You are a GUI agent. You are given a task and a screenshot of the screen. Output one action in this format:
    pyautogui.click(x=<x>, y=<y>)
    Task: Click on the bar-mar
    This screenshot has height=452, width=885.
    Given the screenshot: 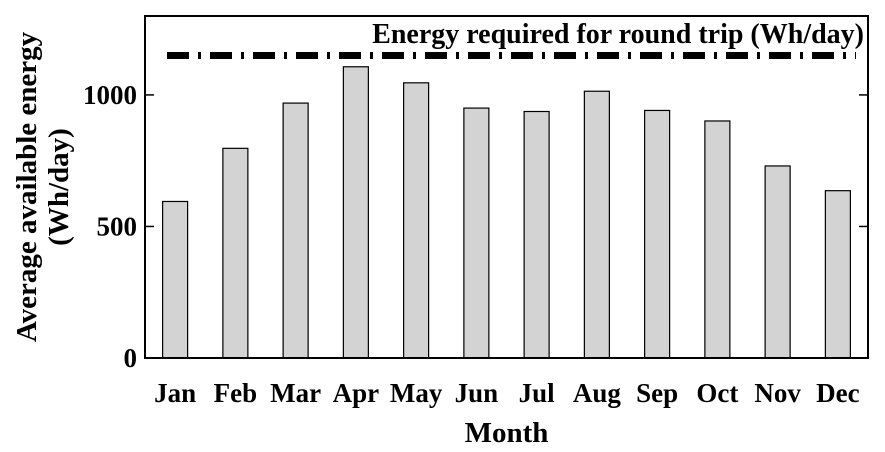 What is the action you would take?
    pyautogui.click(x=295, y=230)
    